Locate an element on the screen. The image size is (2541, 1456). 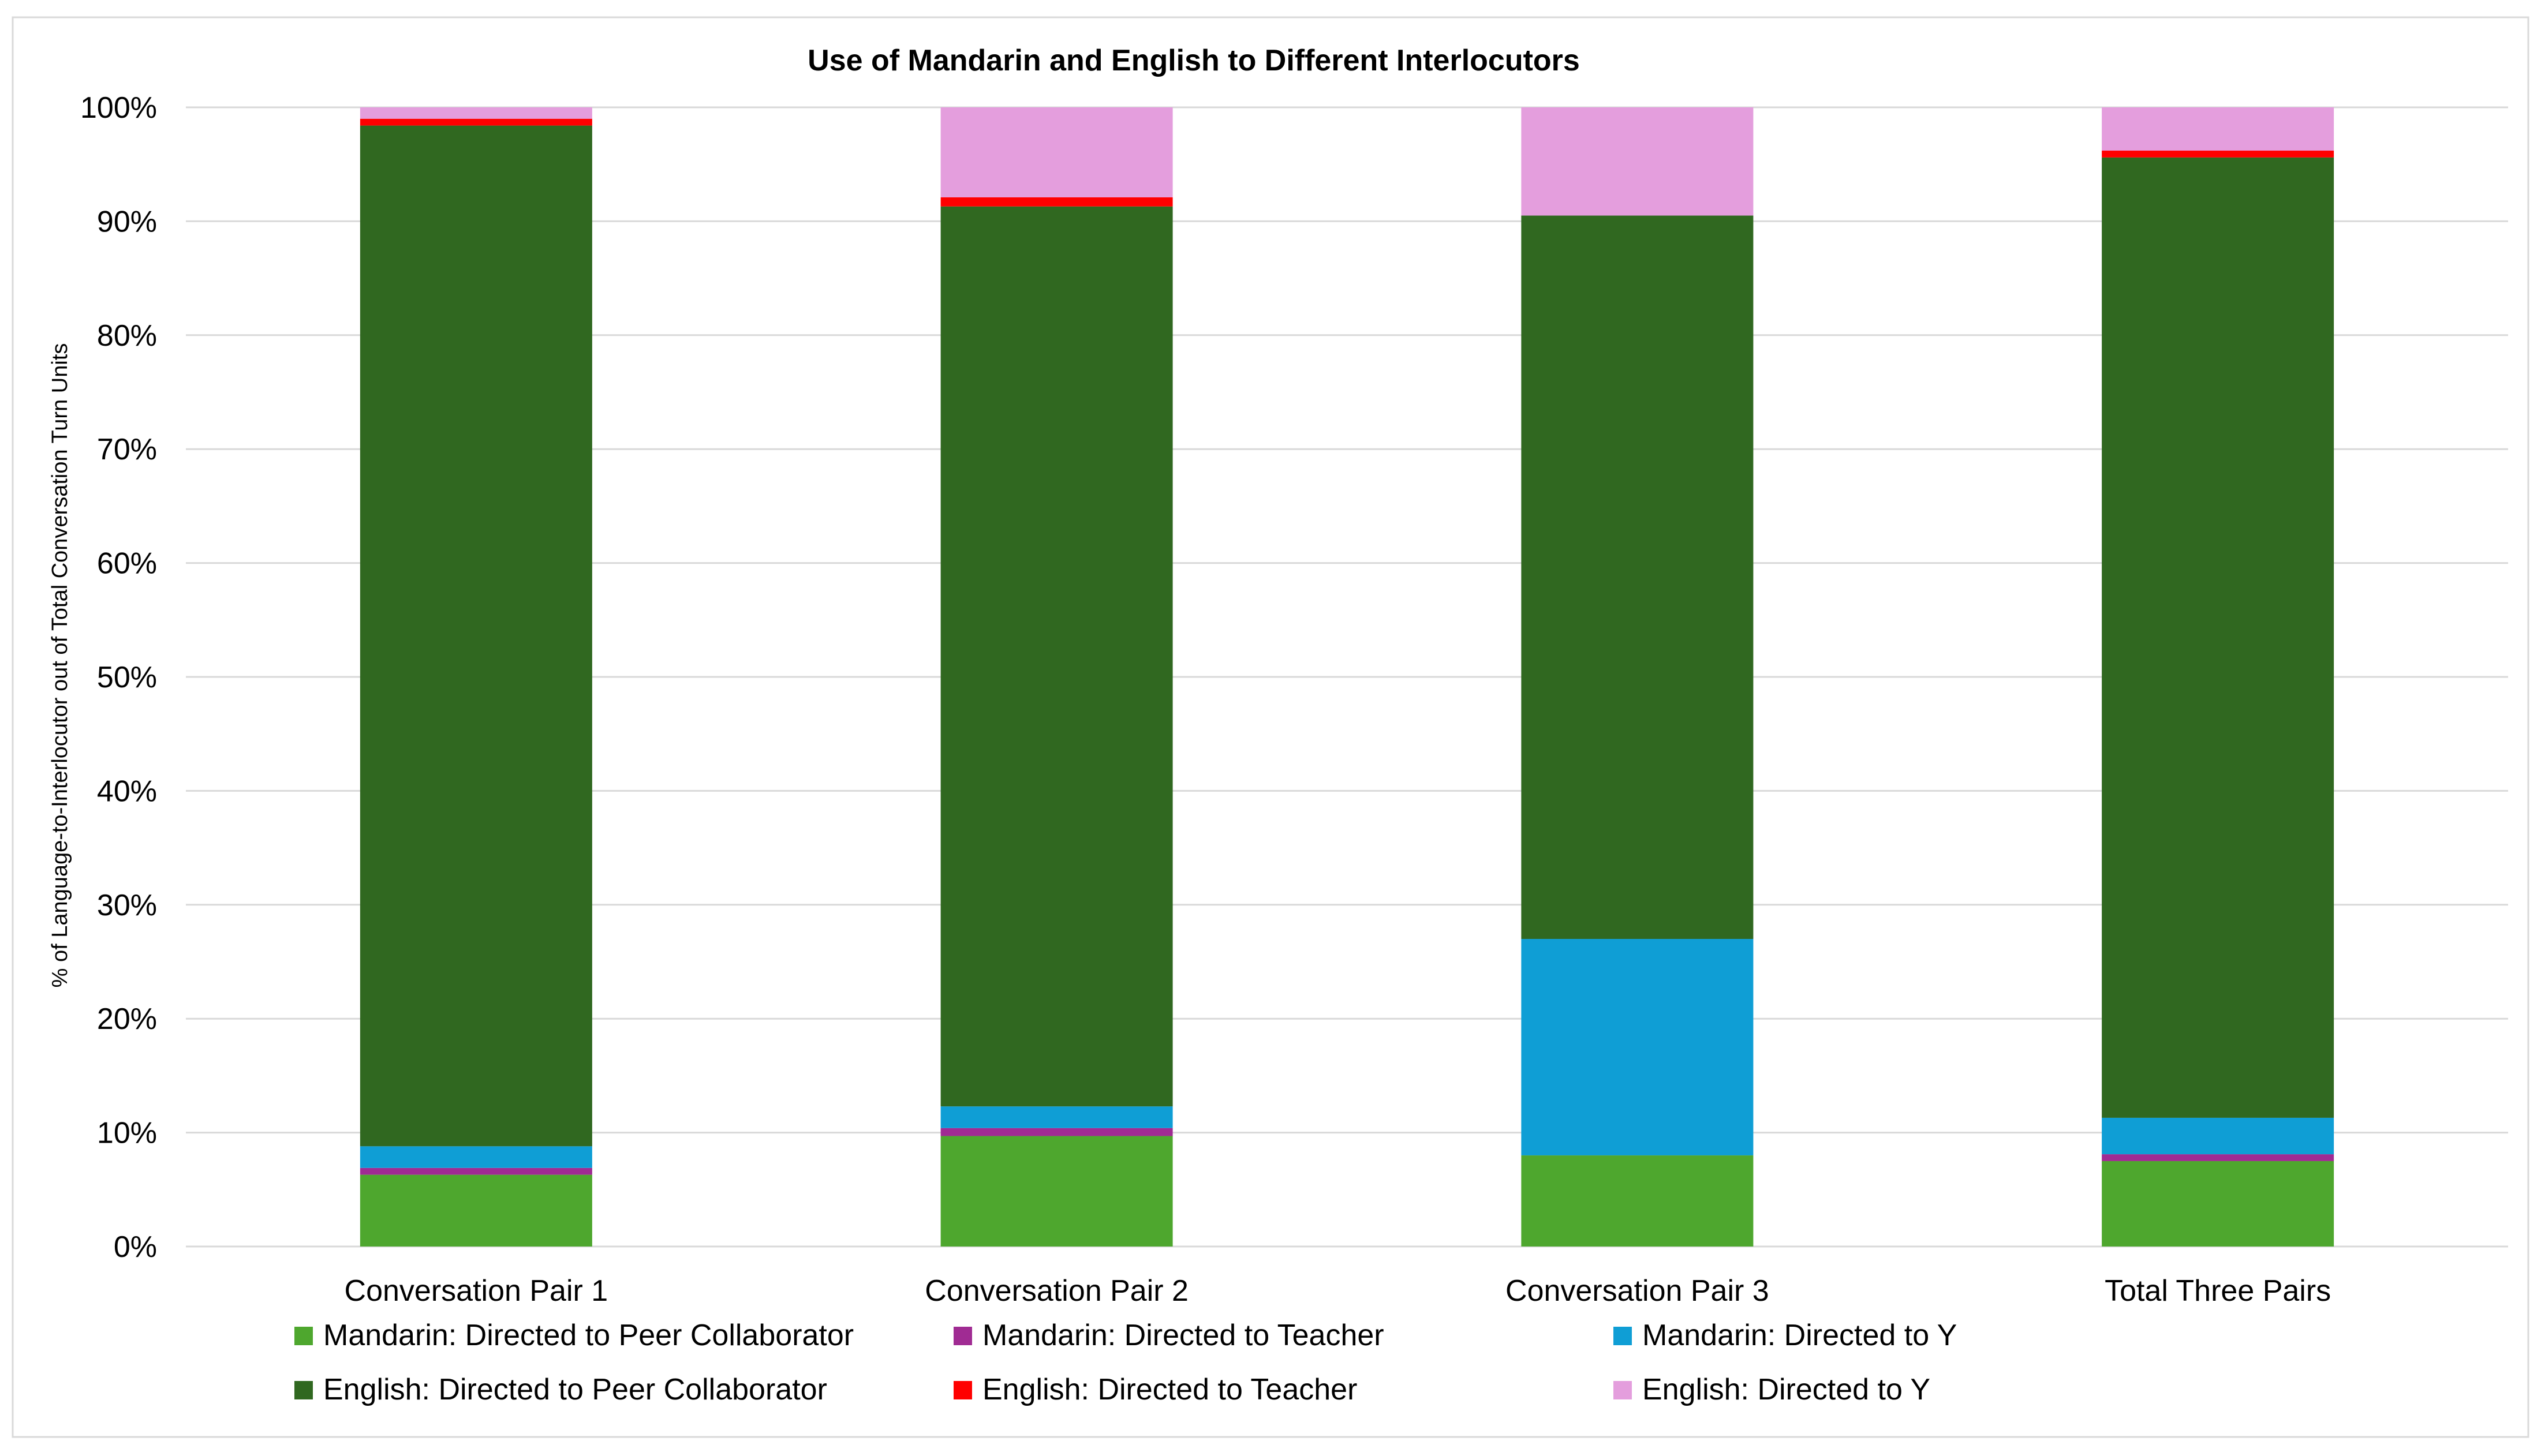
legend-label: Mandarin: Directed to Teacher is located at coordinates (1183, 1335).